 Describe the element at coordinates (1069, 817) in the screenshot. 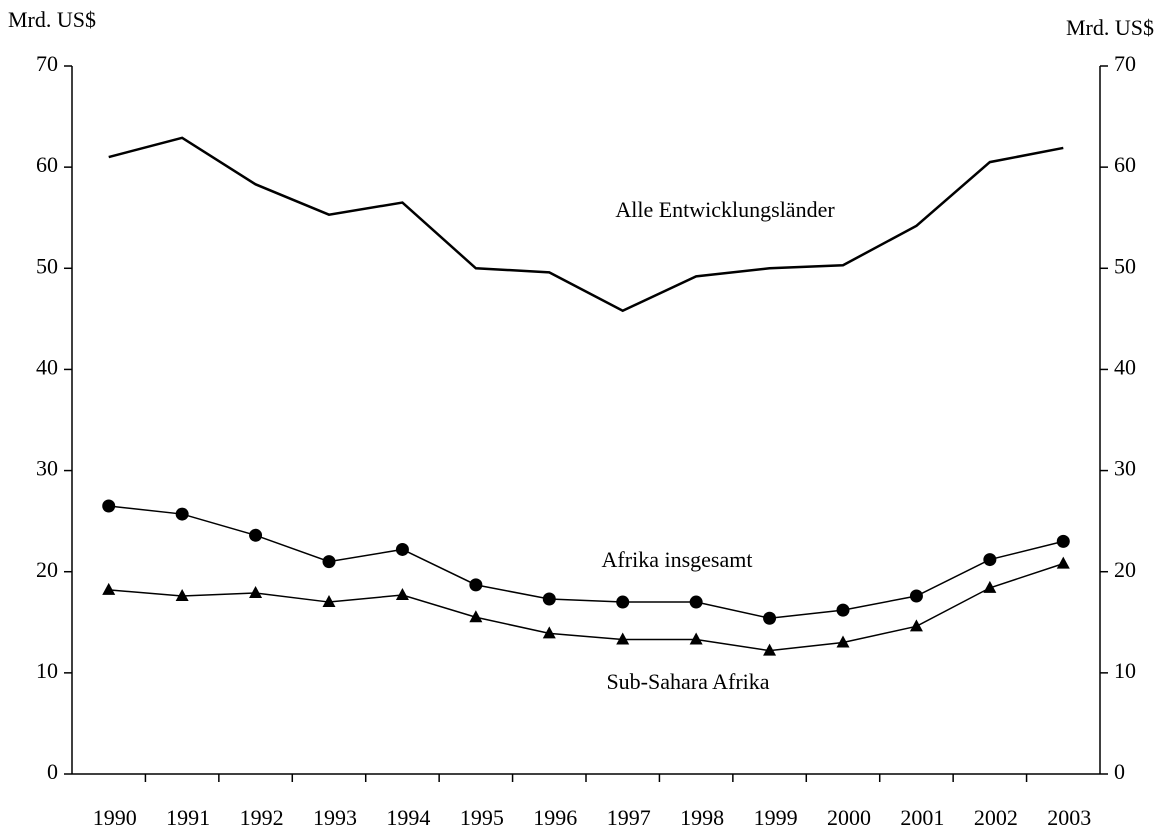

I see `x-tick-label: 2003` at that location.